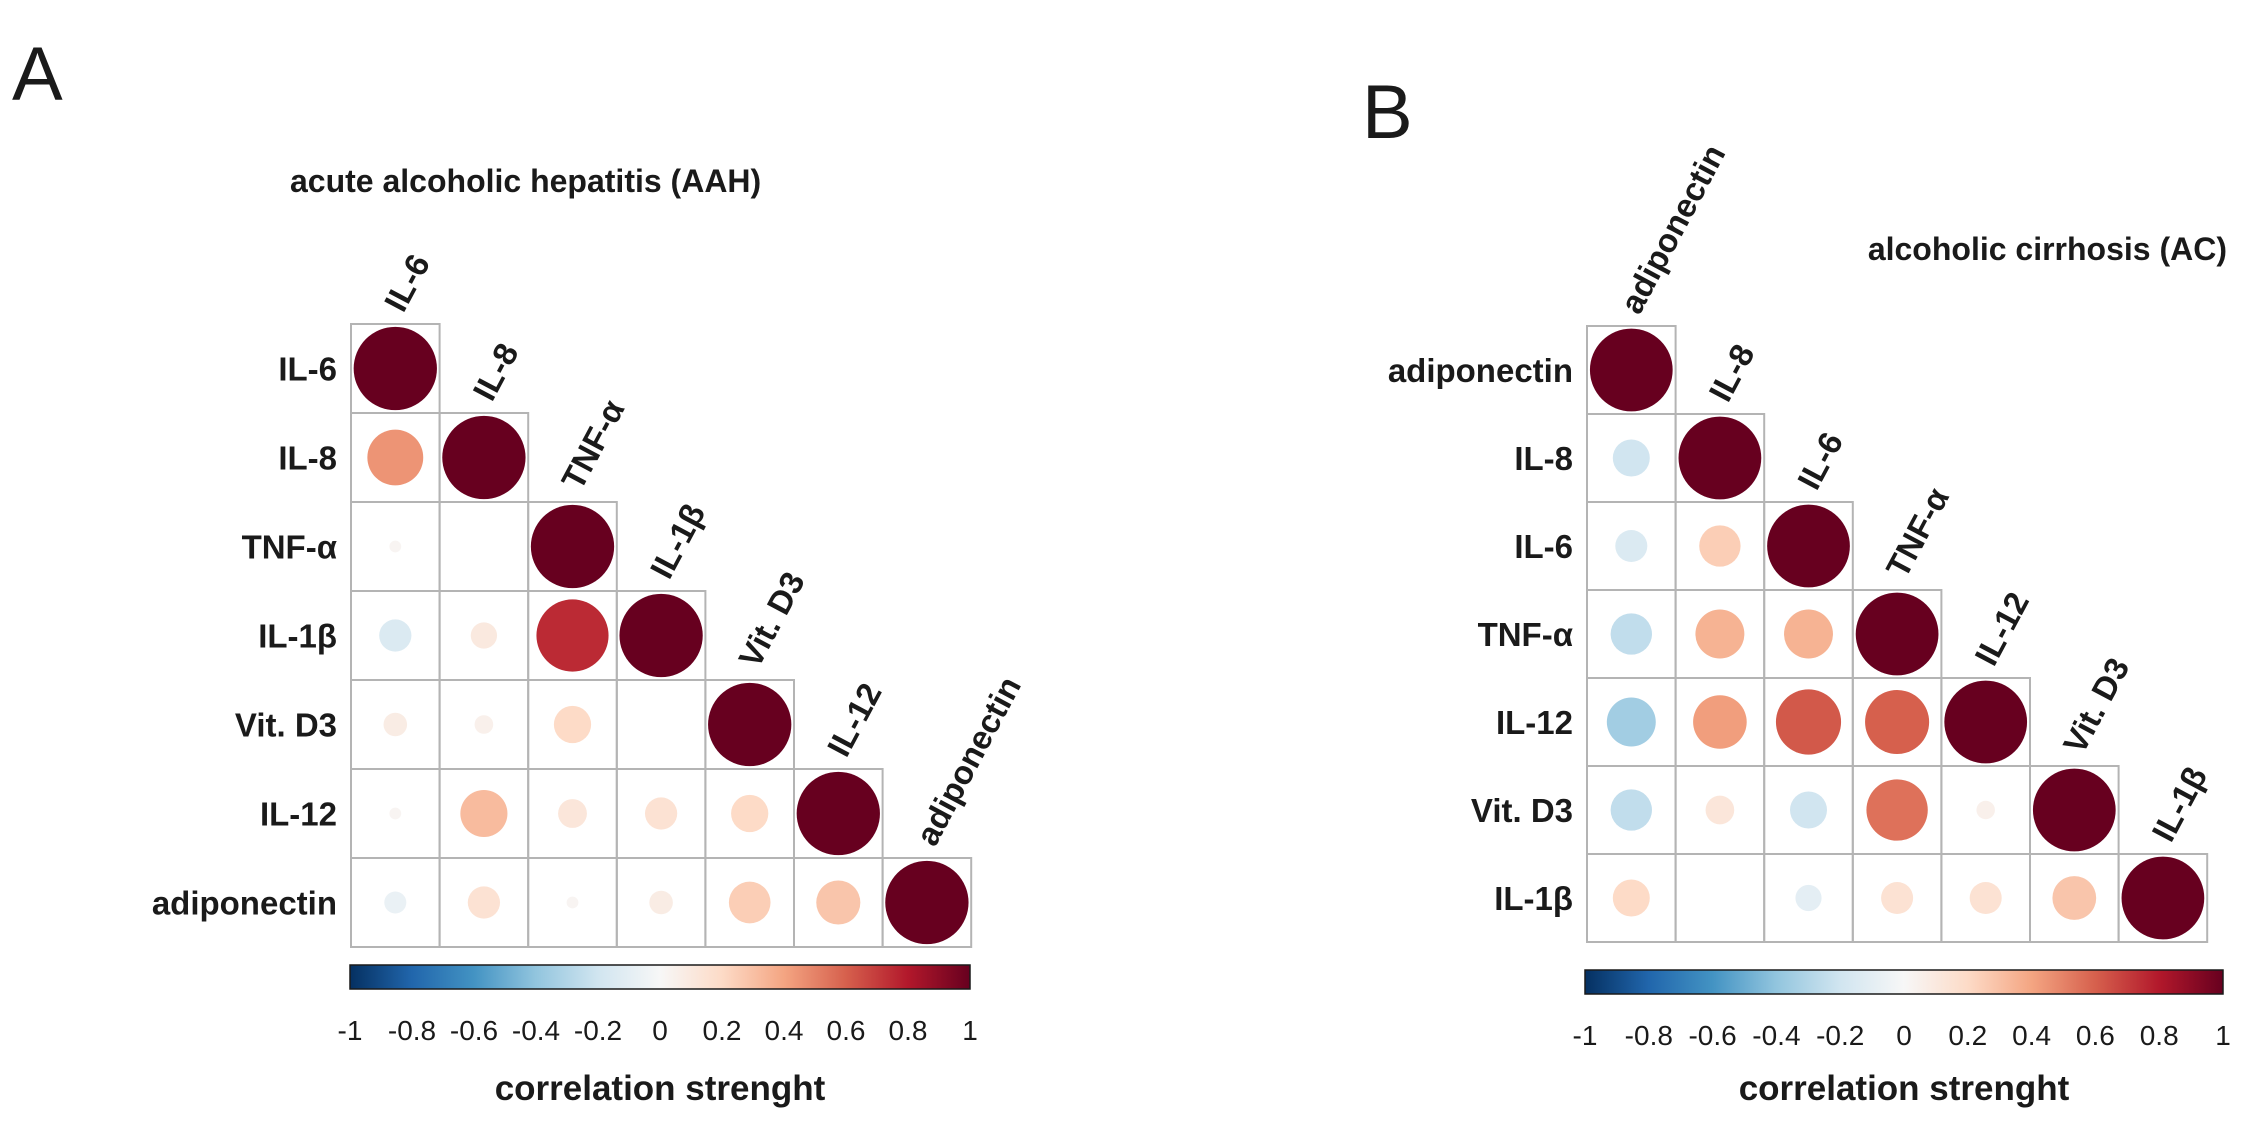 This screenshot has height=1128, width=2250. Describe the element at coordinates (846, 1030) in the screenshot. I see `colorbar-tick-label: 0.6` at that location.